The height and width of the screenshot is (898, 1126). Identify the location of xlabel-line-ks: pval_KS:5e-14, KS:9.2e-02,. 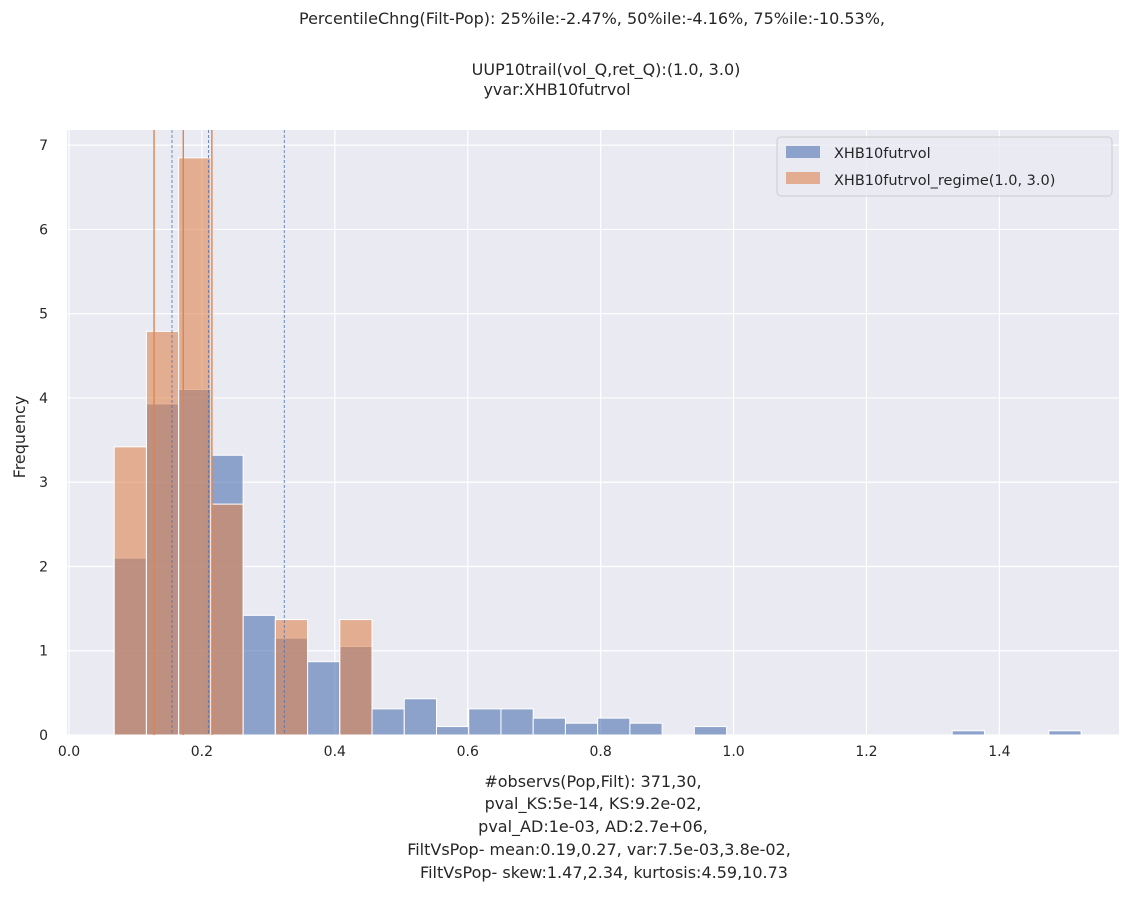
(593, 804).